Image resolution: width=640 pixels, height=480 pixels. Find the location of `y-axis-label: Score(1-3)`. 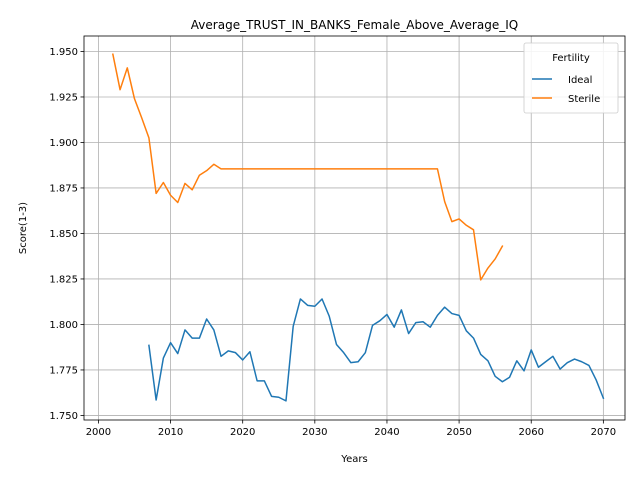

y-axis-label: Score(1-3) is located at coordinates (23, 228).